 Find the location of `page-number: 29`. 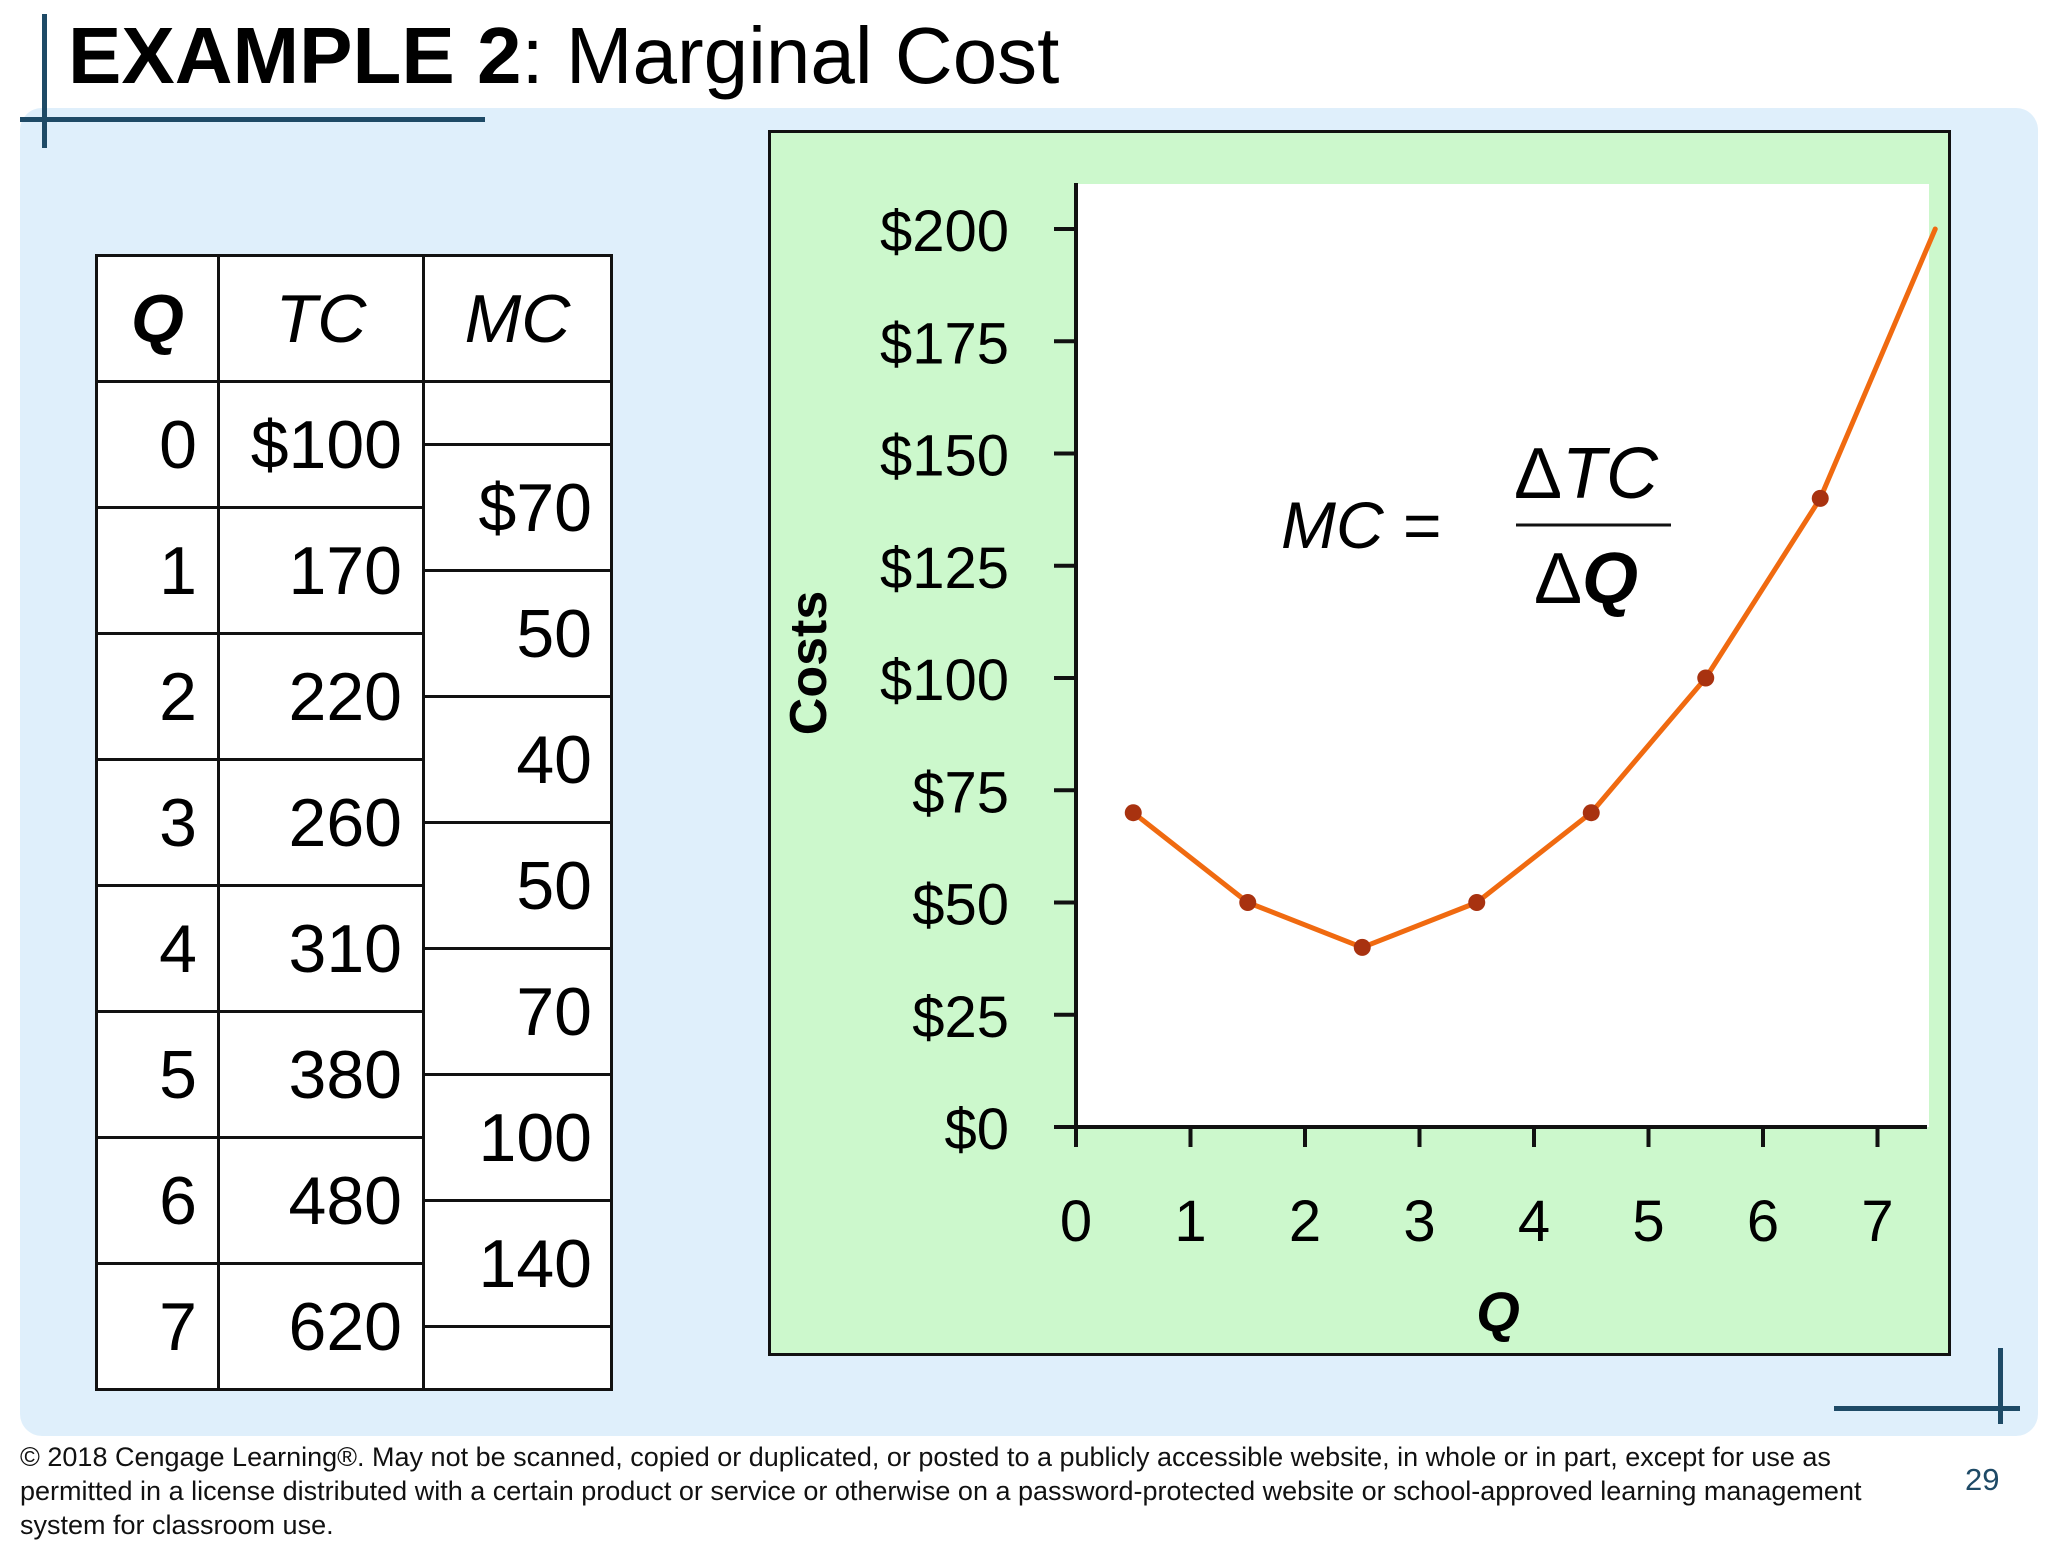

page-number: 29 is located at coordinates (1982, 1479).